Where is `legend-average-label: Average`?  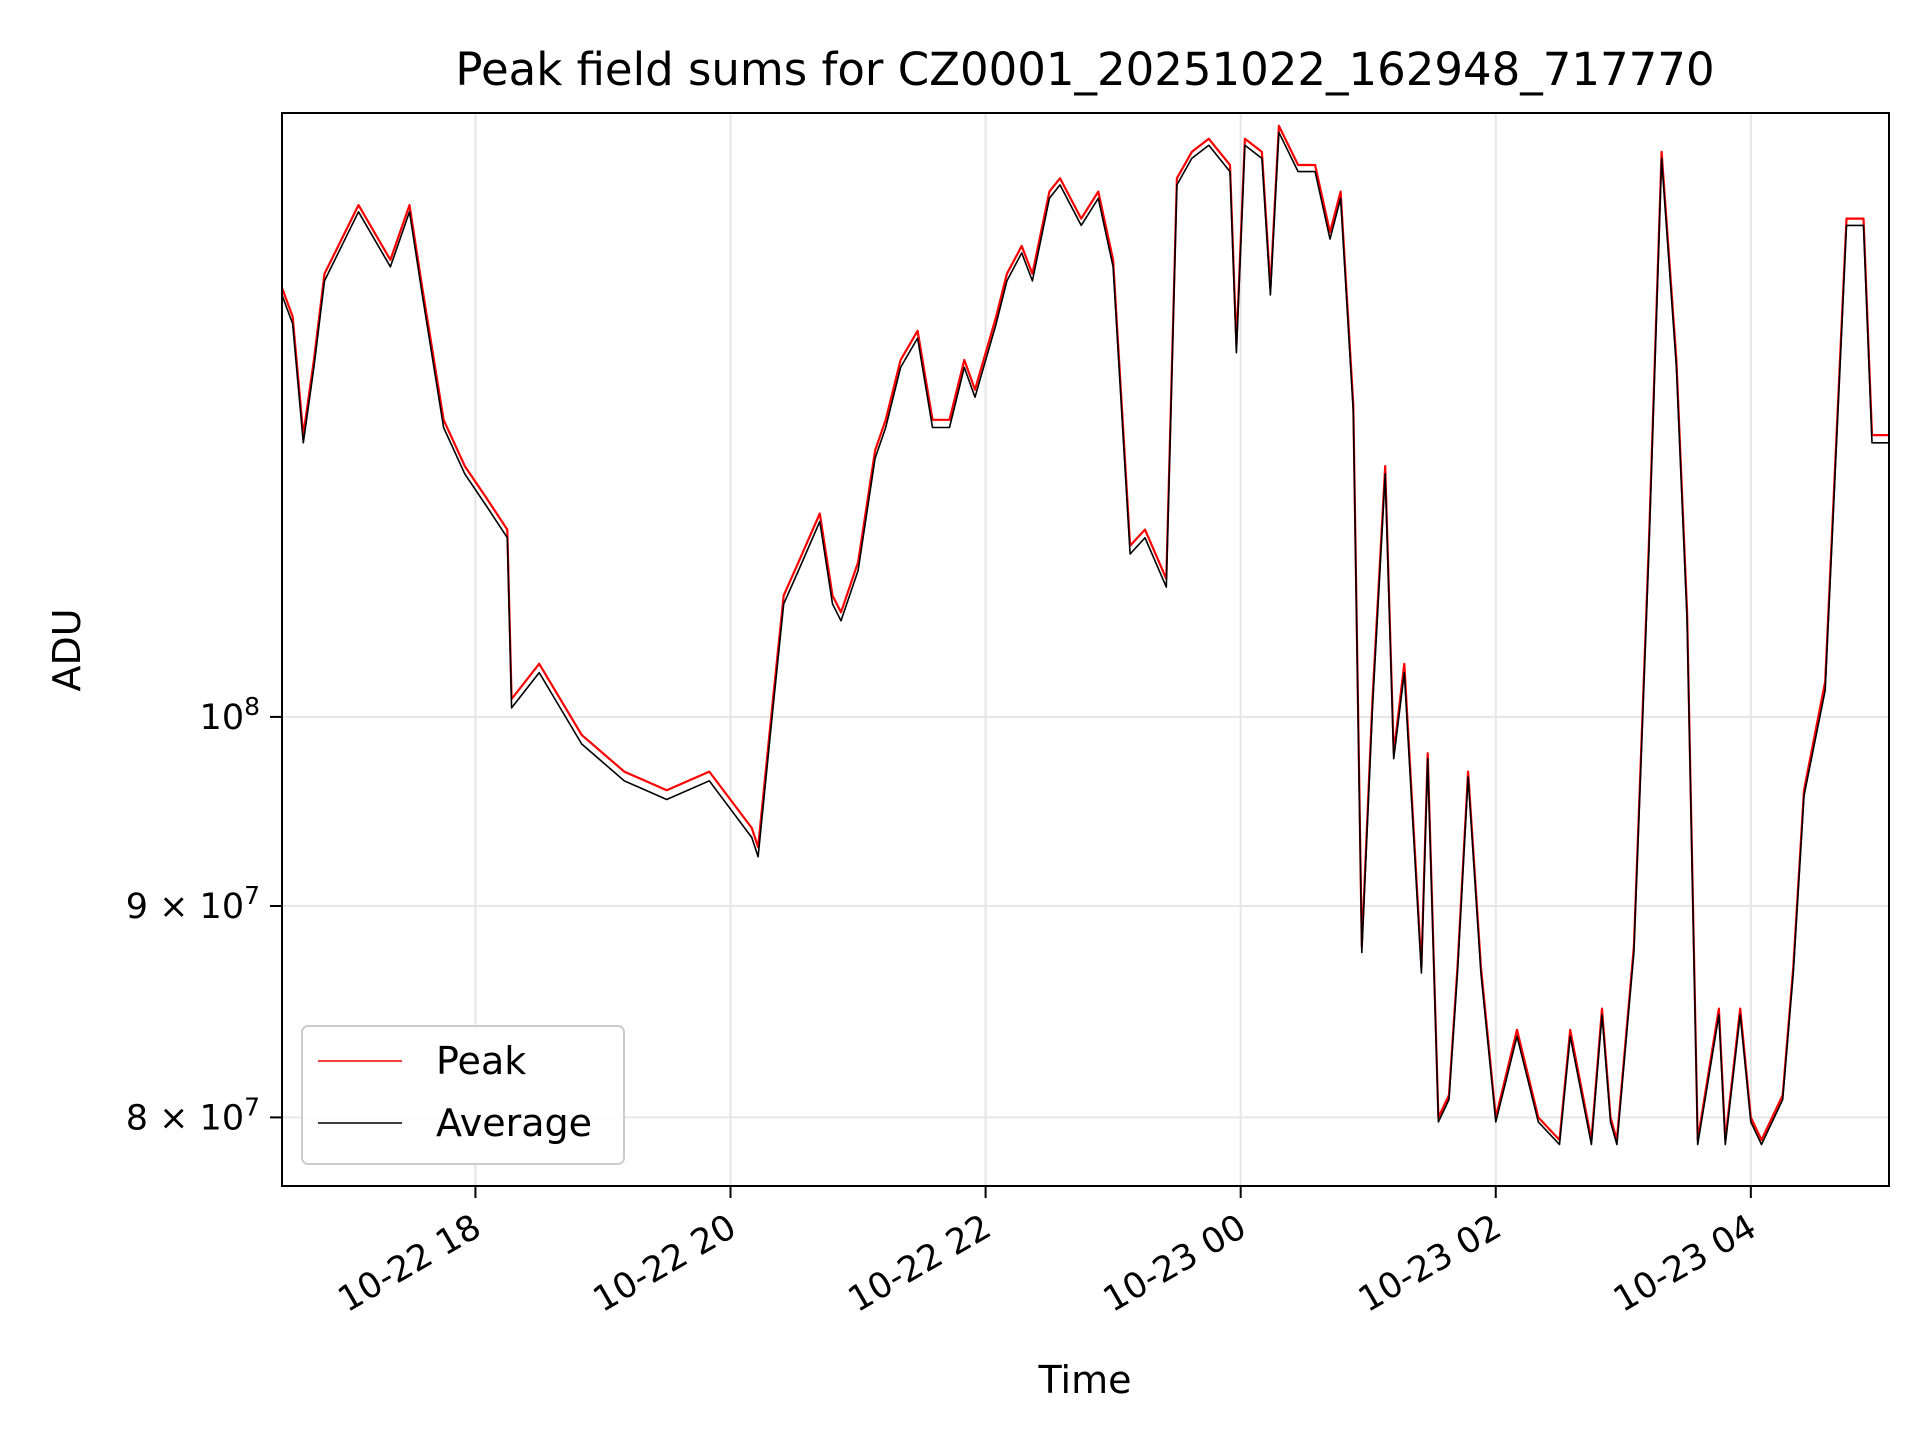 legend-average-label: Average is located at coordinates (514, 1123).